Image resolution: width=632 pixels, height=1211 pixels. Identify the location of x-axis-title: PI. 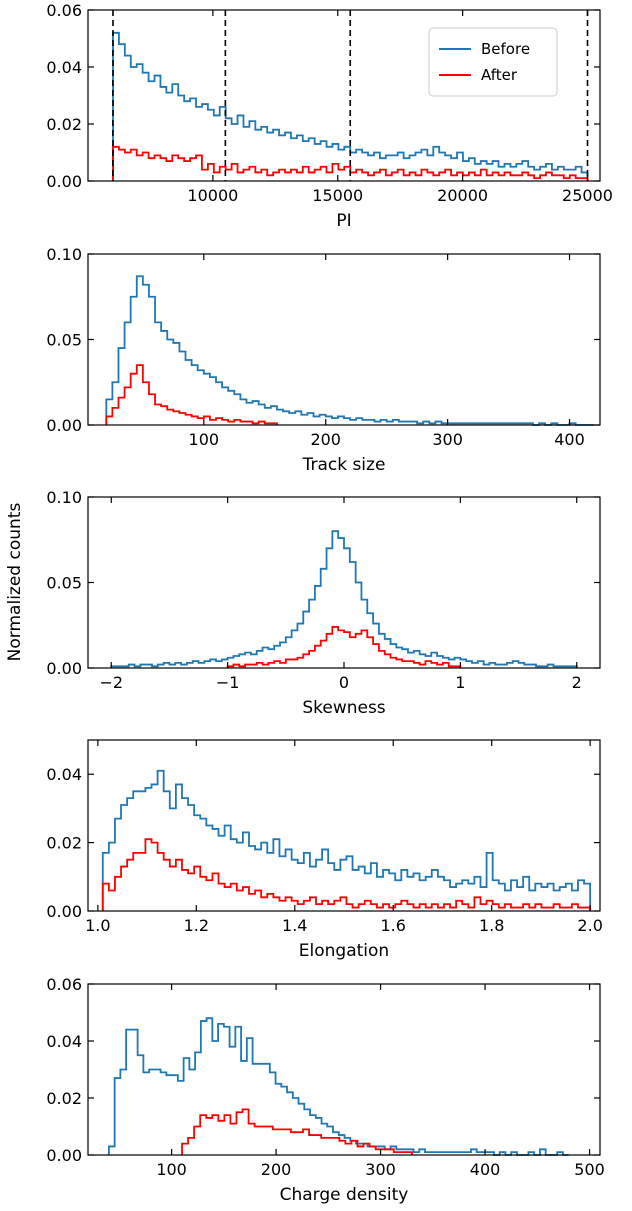
(343, 221).